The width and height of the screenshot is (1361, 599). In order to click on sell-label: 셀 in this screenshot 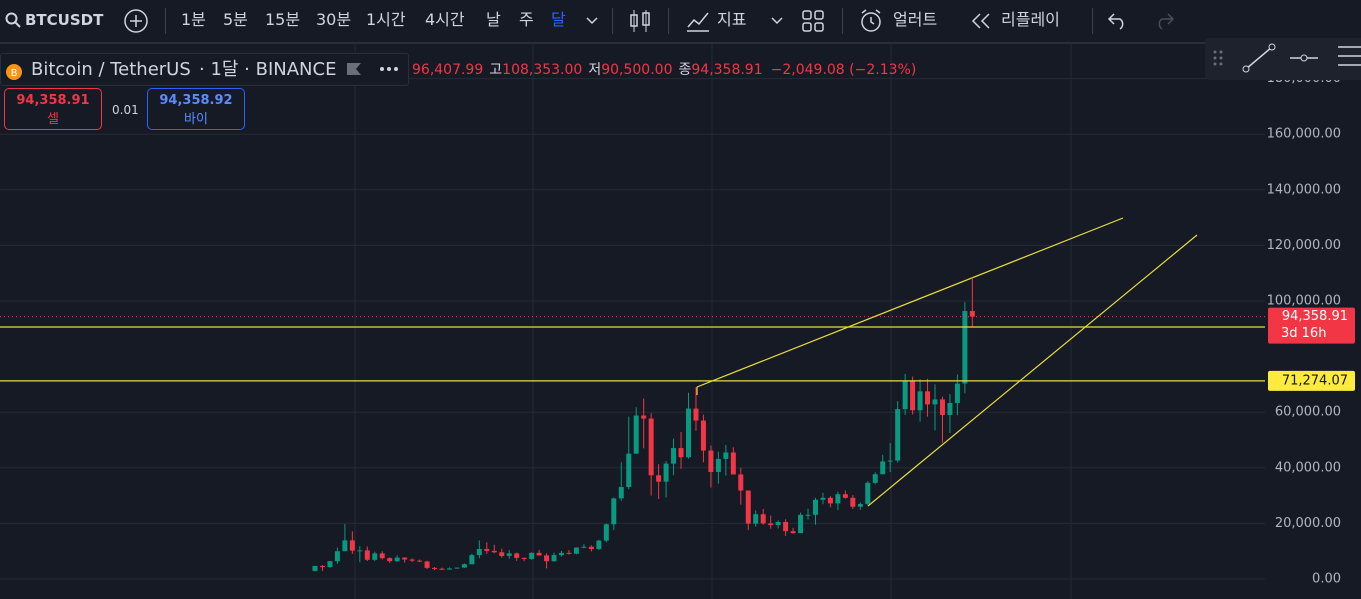, I will do `click(53, 119)`.